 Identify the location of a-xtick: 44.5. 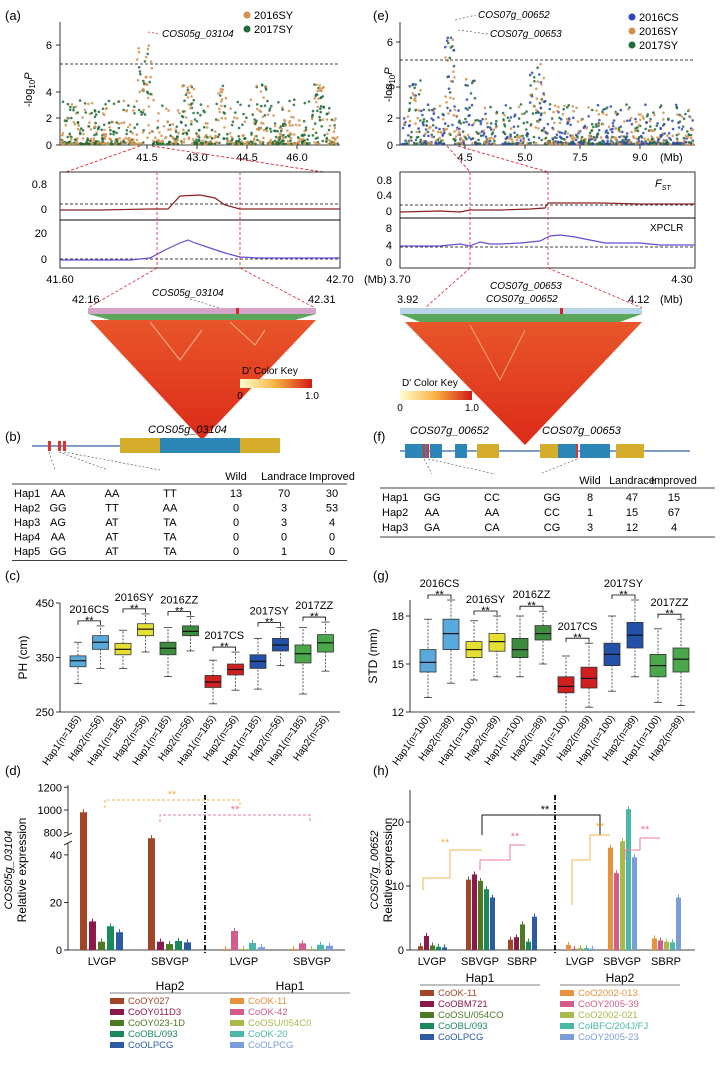
(246, 158).